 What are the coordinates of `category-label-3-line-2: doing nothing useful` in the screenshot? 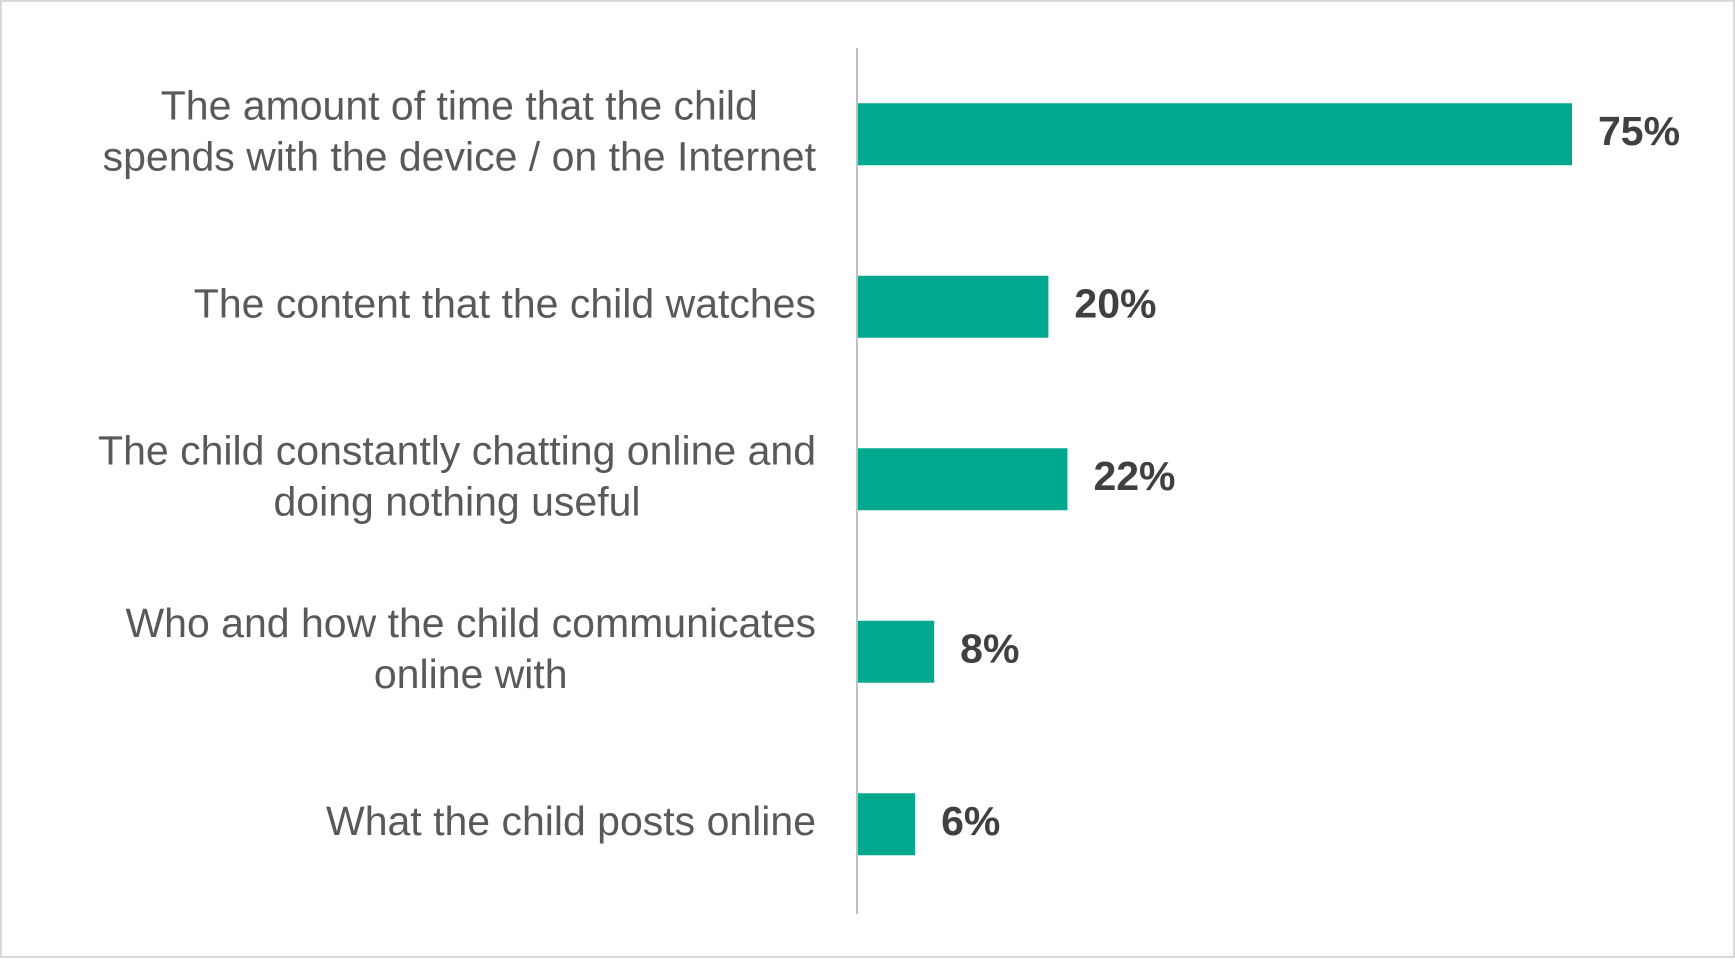 It's located at (457, 502).